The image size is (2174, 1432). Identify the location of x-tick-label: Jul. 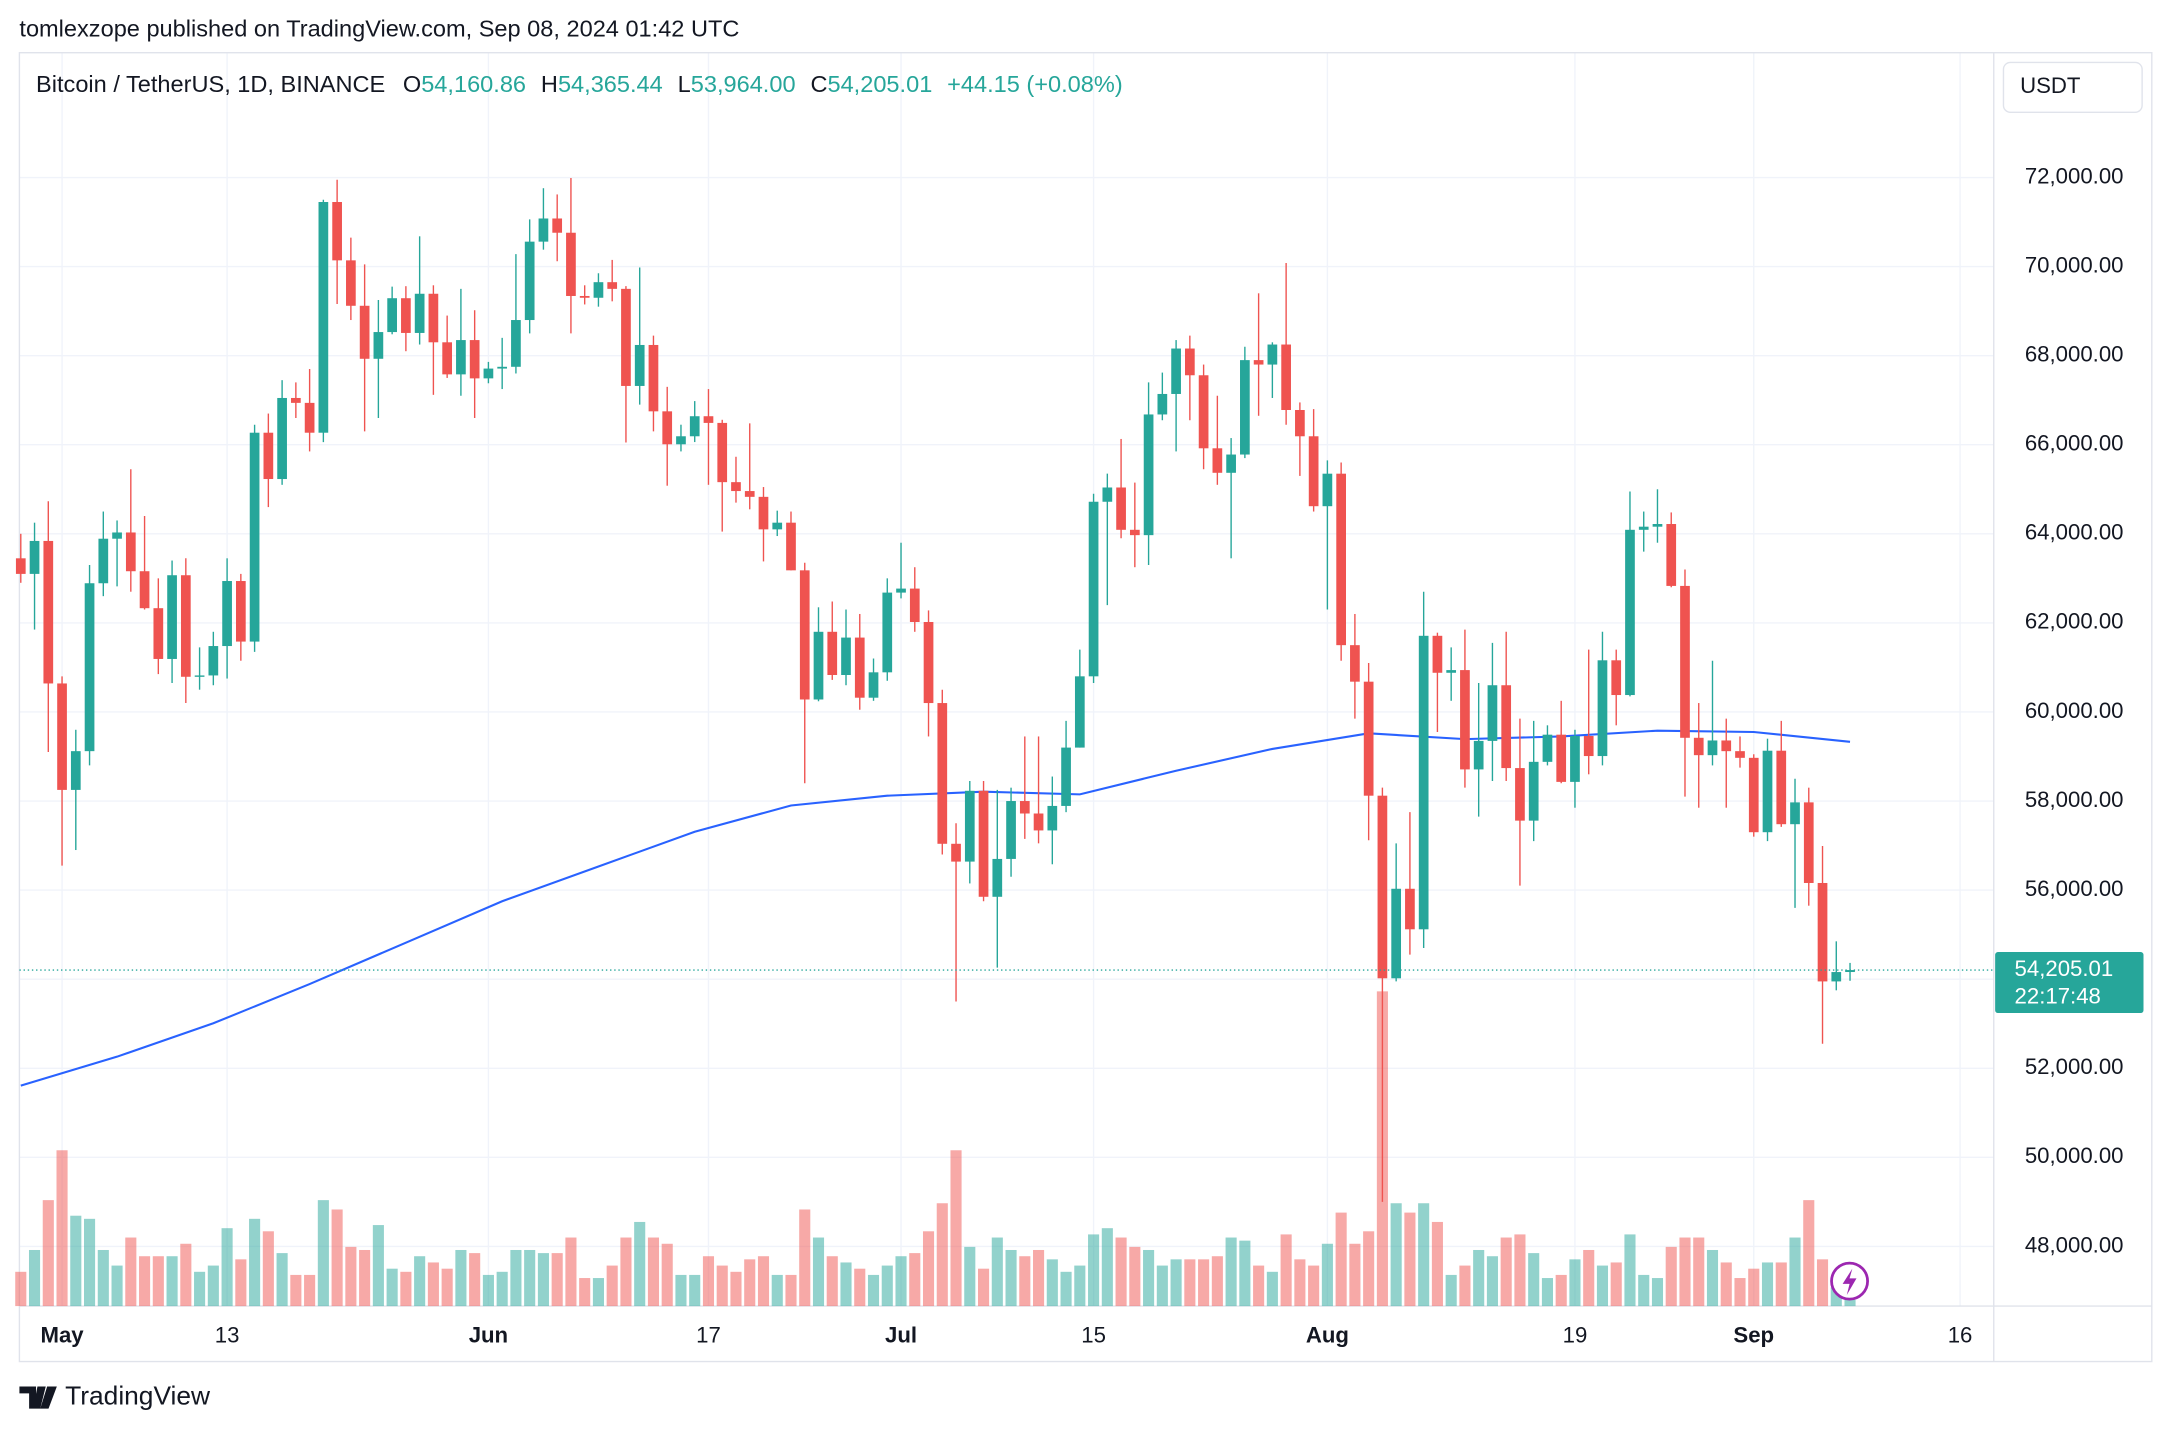
(901, 1334).